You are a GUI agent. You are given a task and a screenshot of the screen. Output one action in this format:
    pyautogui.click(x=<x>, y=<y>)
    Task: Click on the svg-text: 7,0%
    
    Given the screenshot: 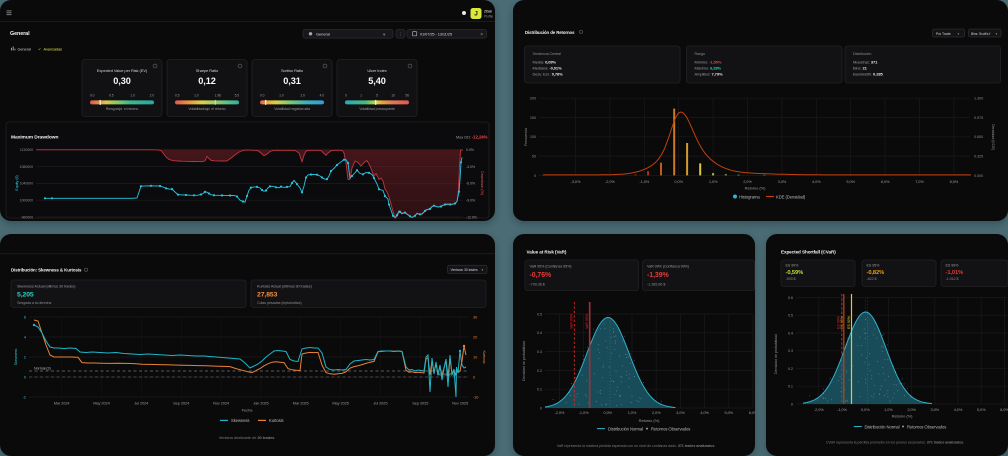 What is the action you would take?
    pyautogui.click(x=919, y=181)
    